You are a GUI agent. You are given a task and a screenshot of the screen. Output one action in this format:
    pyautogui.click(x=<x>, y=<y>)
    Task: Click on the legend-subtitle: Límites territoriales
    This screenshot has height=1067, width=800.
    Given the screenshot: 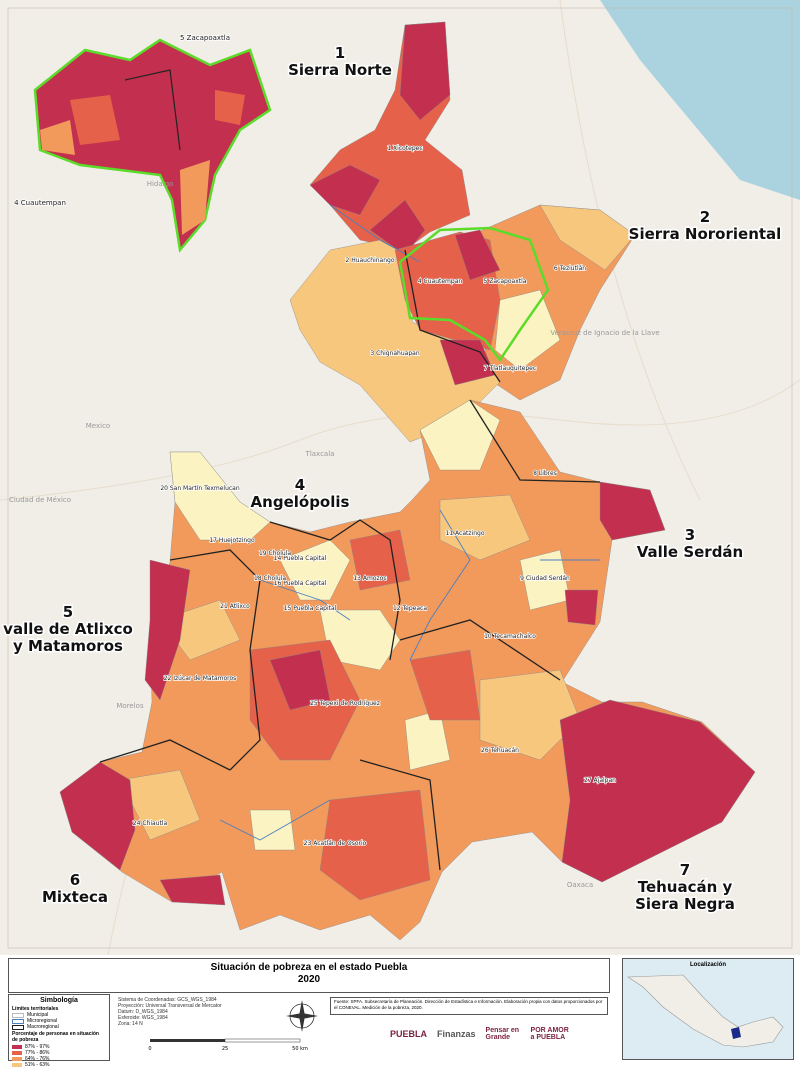 What is the action you would take?
    pyautogui.click(x=35, y=1009)
    